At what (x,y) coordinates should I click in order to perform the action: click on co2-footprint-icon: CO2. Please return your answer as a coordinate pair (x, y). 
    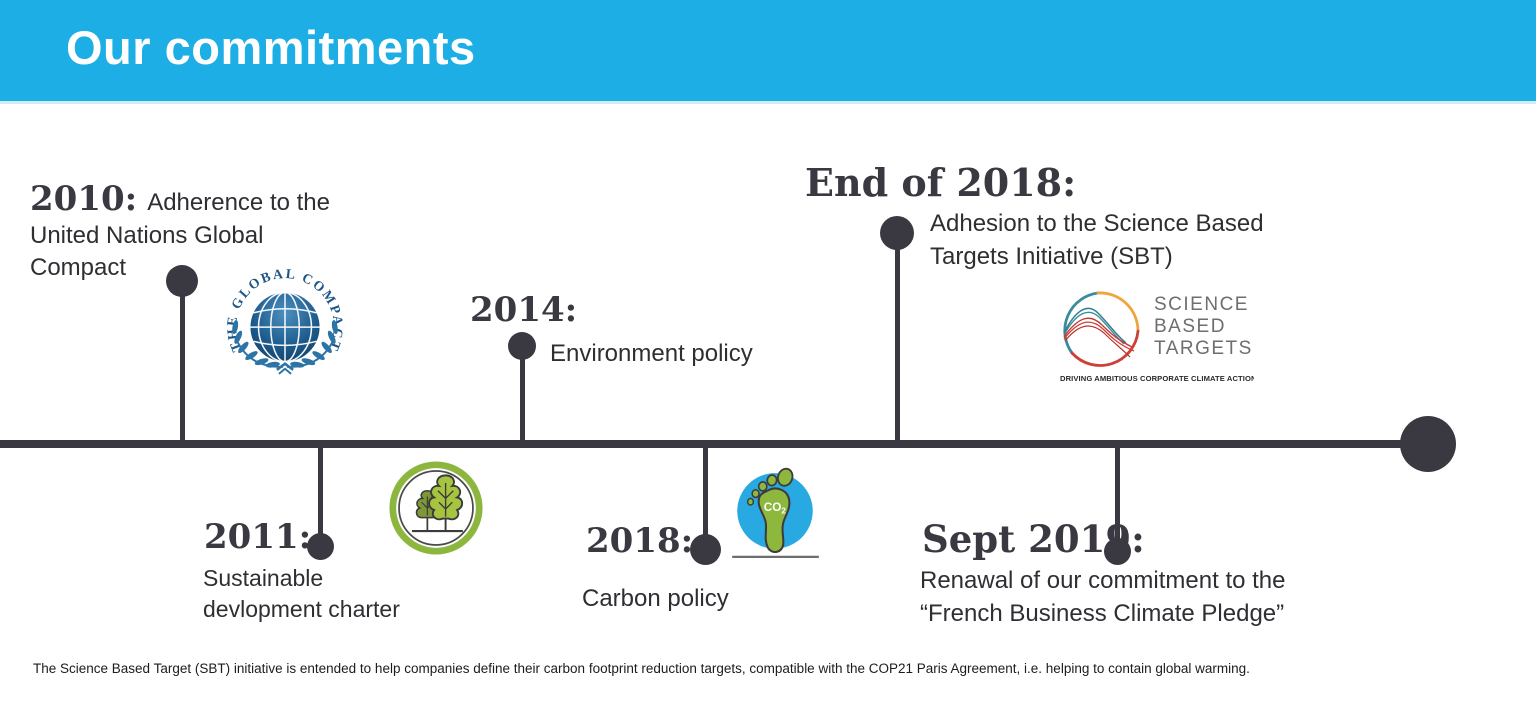
    Looking at the image, I should click on (775, 512).